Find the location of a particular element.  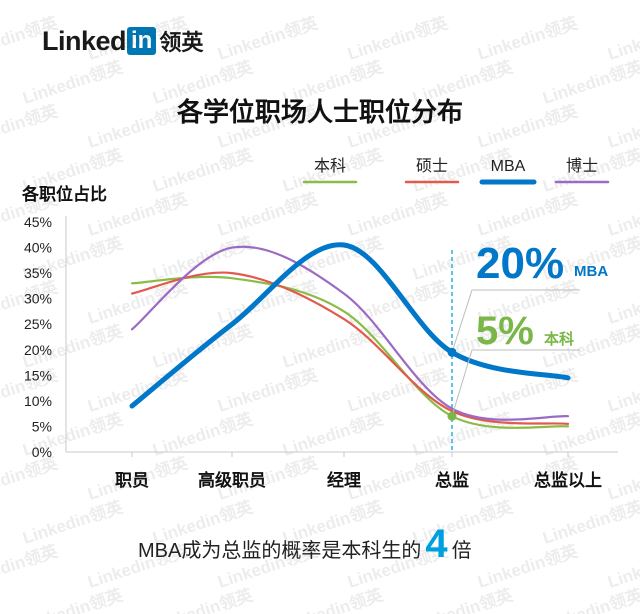

y-axis-label: 各职位占比 is located at coordinates (64, 195).